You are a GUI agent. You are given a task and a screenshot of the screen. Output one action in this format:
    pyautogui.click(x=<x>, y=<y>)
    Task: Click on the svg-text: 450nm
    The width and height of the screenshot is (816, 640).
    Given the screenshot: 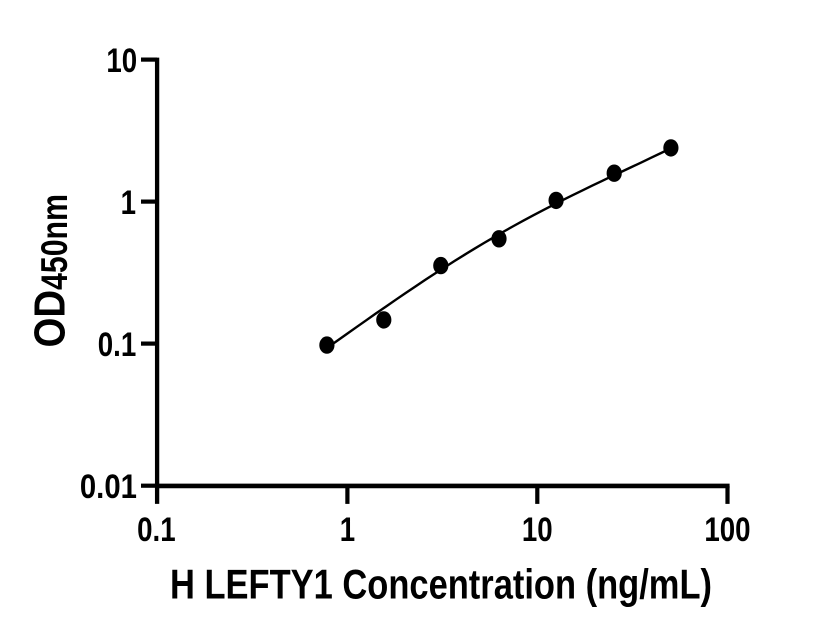 What is the action you would take?
    pyautogui.click(x=54, y=242)
    